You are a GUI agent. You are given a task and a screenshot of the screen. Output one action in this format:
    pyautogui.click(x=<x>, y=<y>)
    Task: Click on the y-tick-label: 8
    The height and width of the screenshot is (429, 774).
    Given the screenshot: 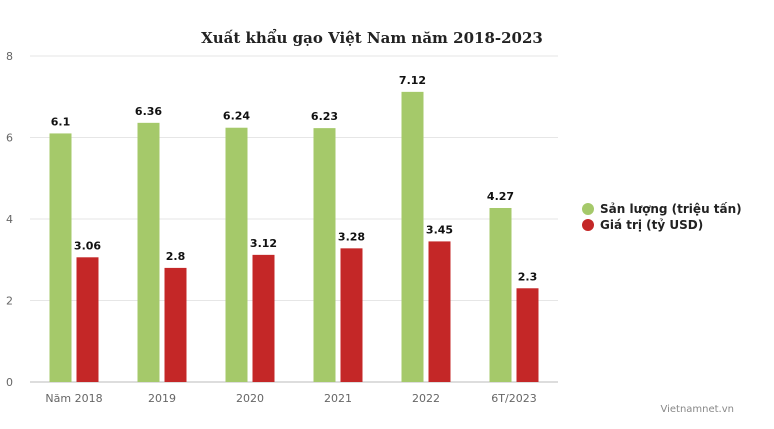 What is the action you would take?
    pyautogui.click(x=9, y=56)
    